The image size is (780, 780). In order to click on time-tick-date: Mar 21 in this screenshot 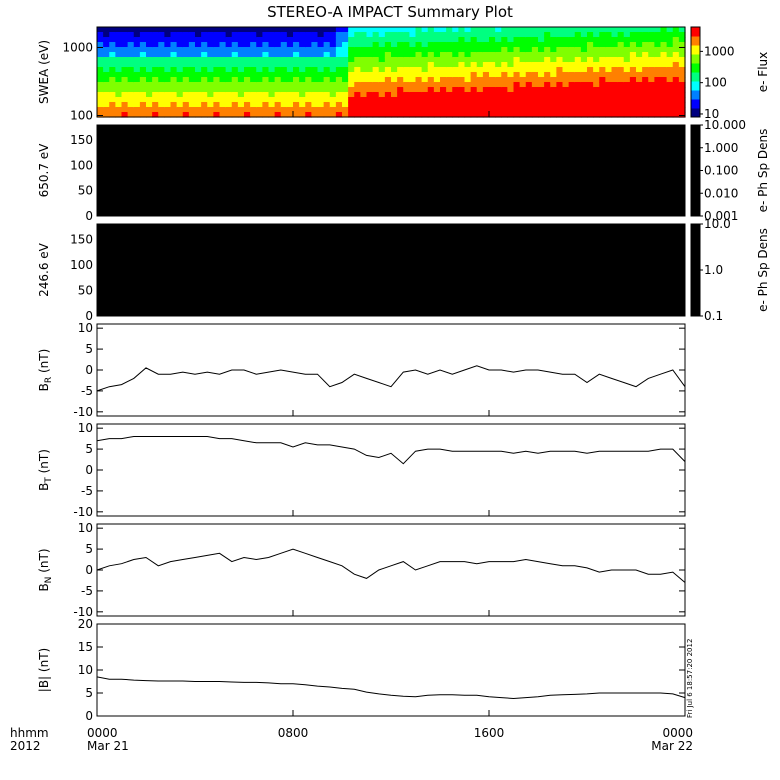, I will do `click(108, 746)`.